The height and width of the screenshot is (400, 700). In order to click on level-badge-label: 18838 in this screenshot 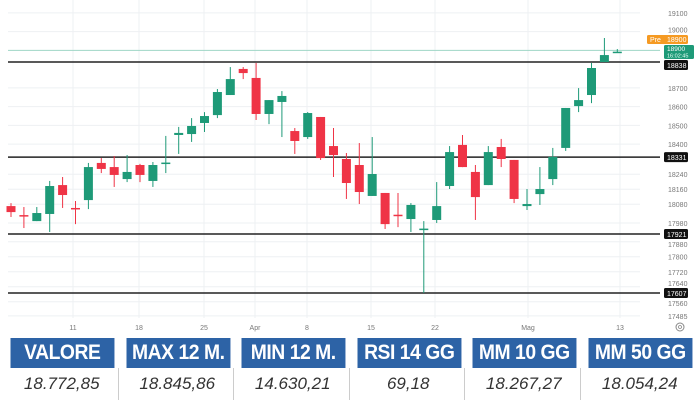, I will do `click(677, 66)`.